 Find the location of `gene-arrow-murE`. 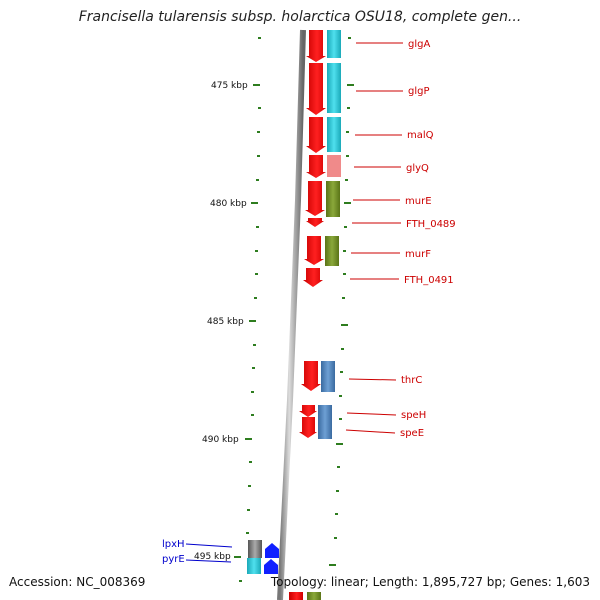

gene-arrow-murE is located at coordinates (315, 198).